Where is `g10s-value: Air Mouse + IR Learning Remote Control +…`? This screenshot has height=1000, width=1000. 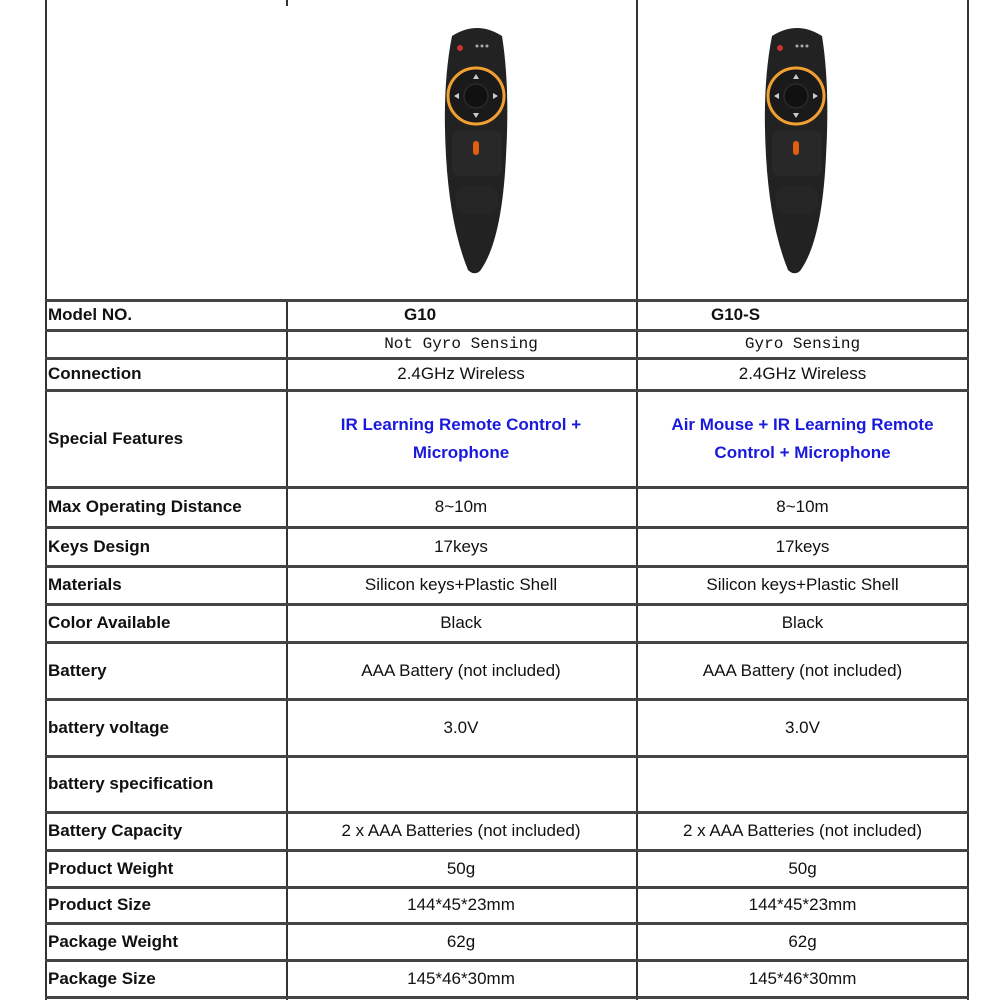 g10s-value: Air Mouse + IR Learning Remote Control +… is located at coordinates (802, 438).